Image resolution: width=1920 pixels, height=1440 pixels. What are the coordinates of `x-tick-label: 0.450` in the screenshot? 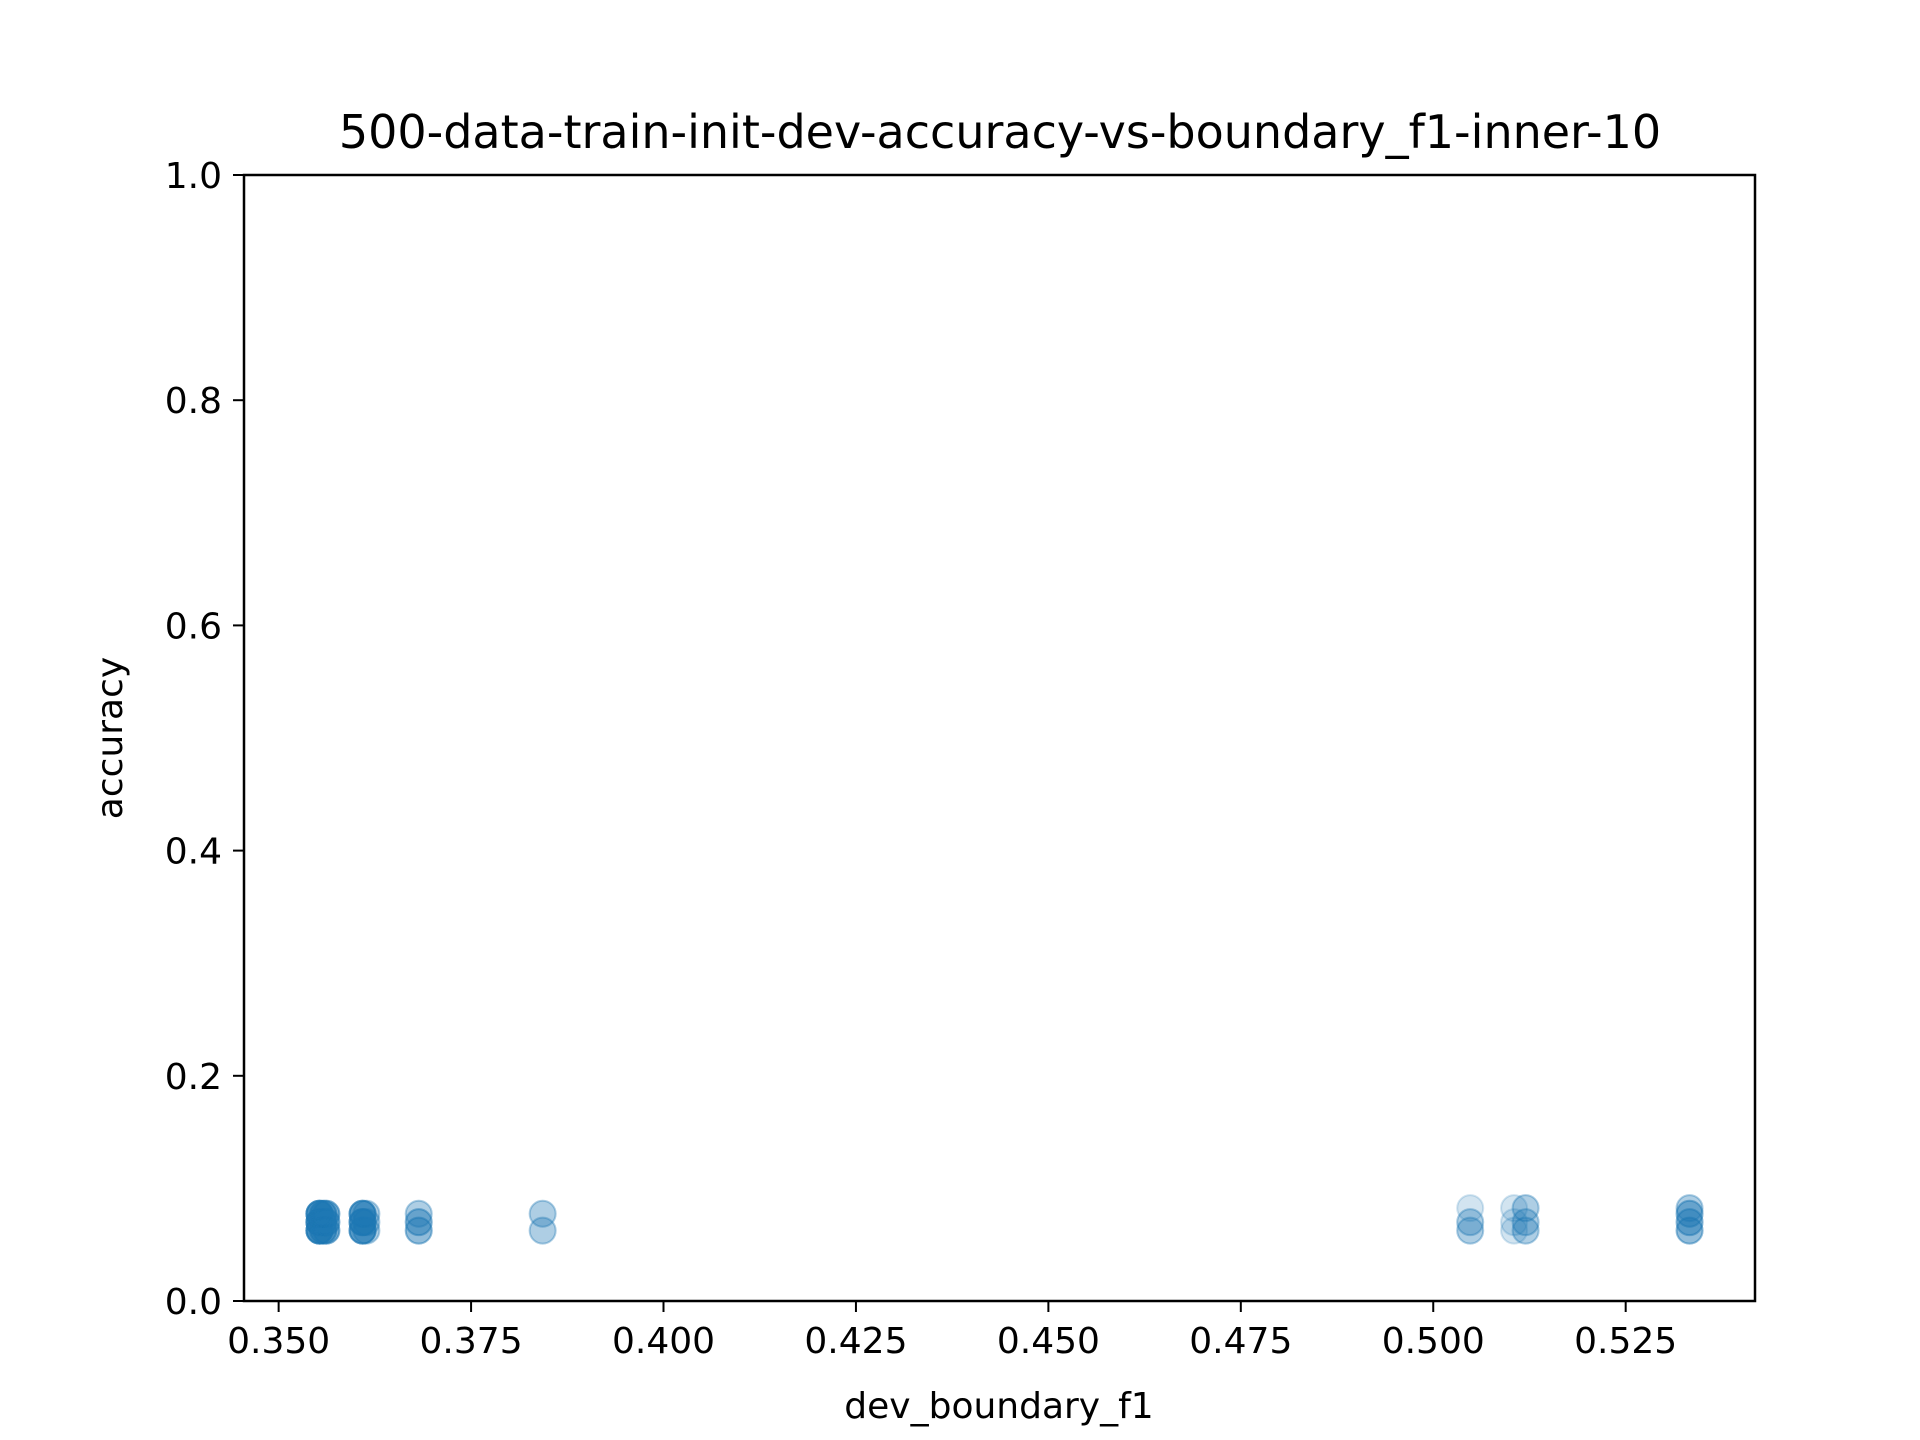 It's located at (1048, 1341).